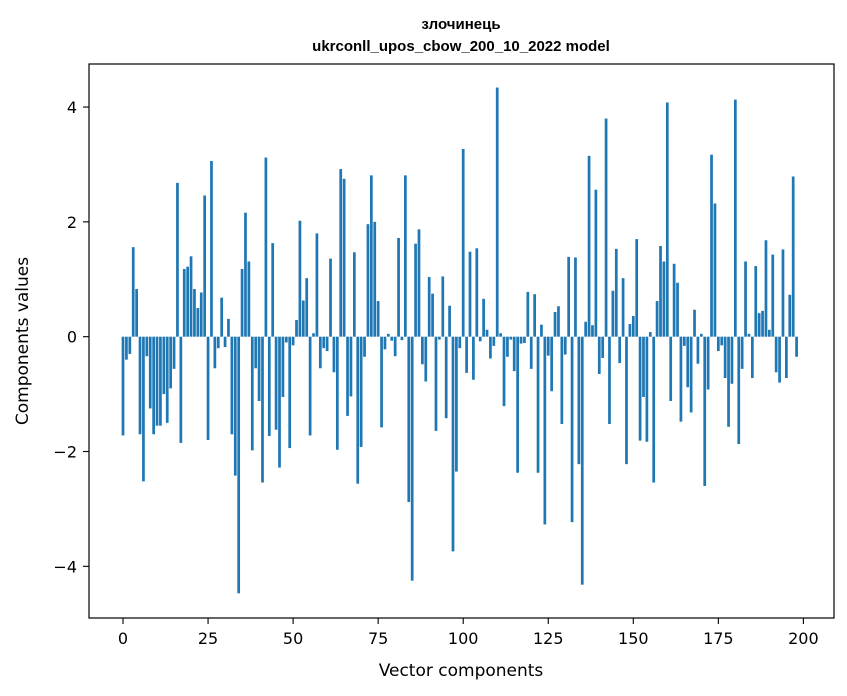  Describe the element at coordinates (23, 341) in the screenshot. I see `y-axis-label: Components values` at that location.